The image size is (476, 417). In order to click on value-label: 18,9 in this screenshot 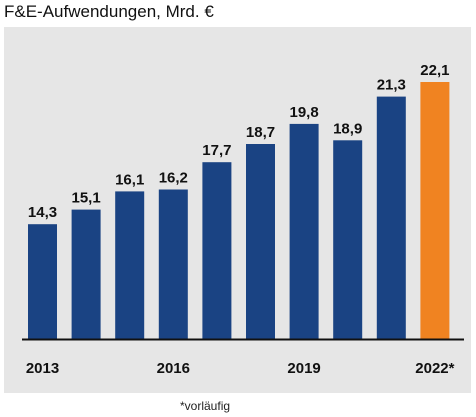, I will do `click(347, 128)`.